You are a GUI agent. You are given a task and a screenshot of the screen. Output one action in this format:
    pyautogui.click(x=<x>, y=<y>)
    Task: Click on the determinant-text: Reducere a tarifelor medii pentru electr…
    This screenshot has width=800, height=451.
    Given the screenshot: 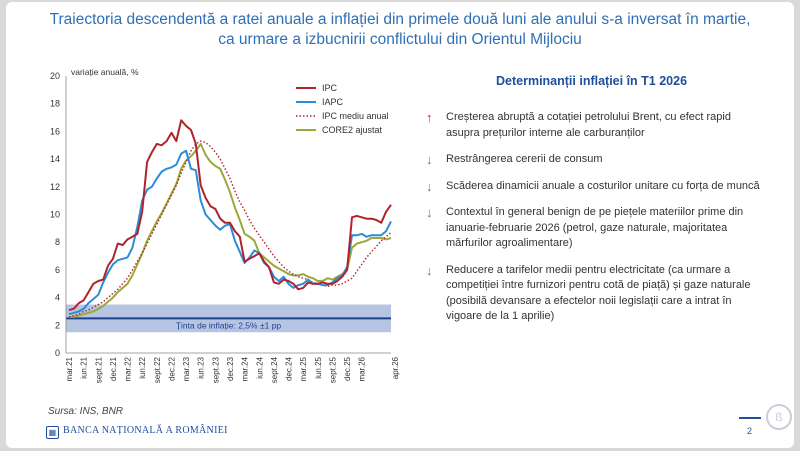 What is the action you would take?
    pyautogui.click(x=598, y=293)
    